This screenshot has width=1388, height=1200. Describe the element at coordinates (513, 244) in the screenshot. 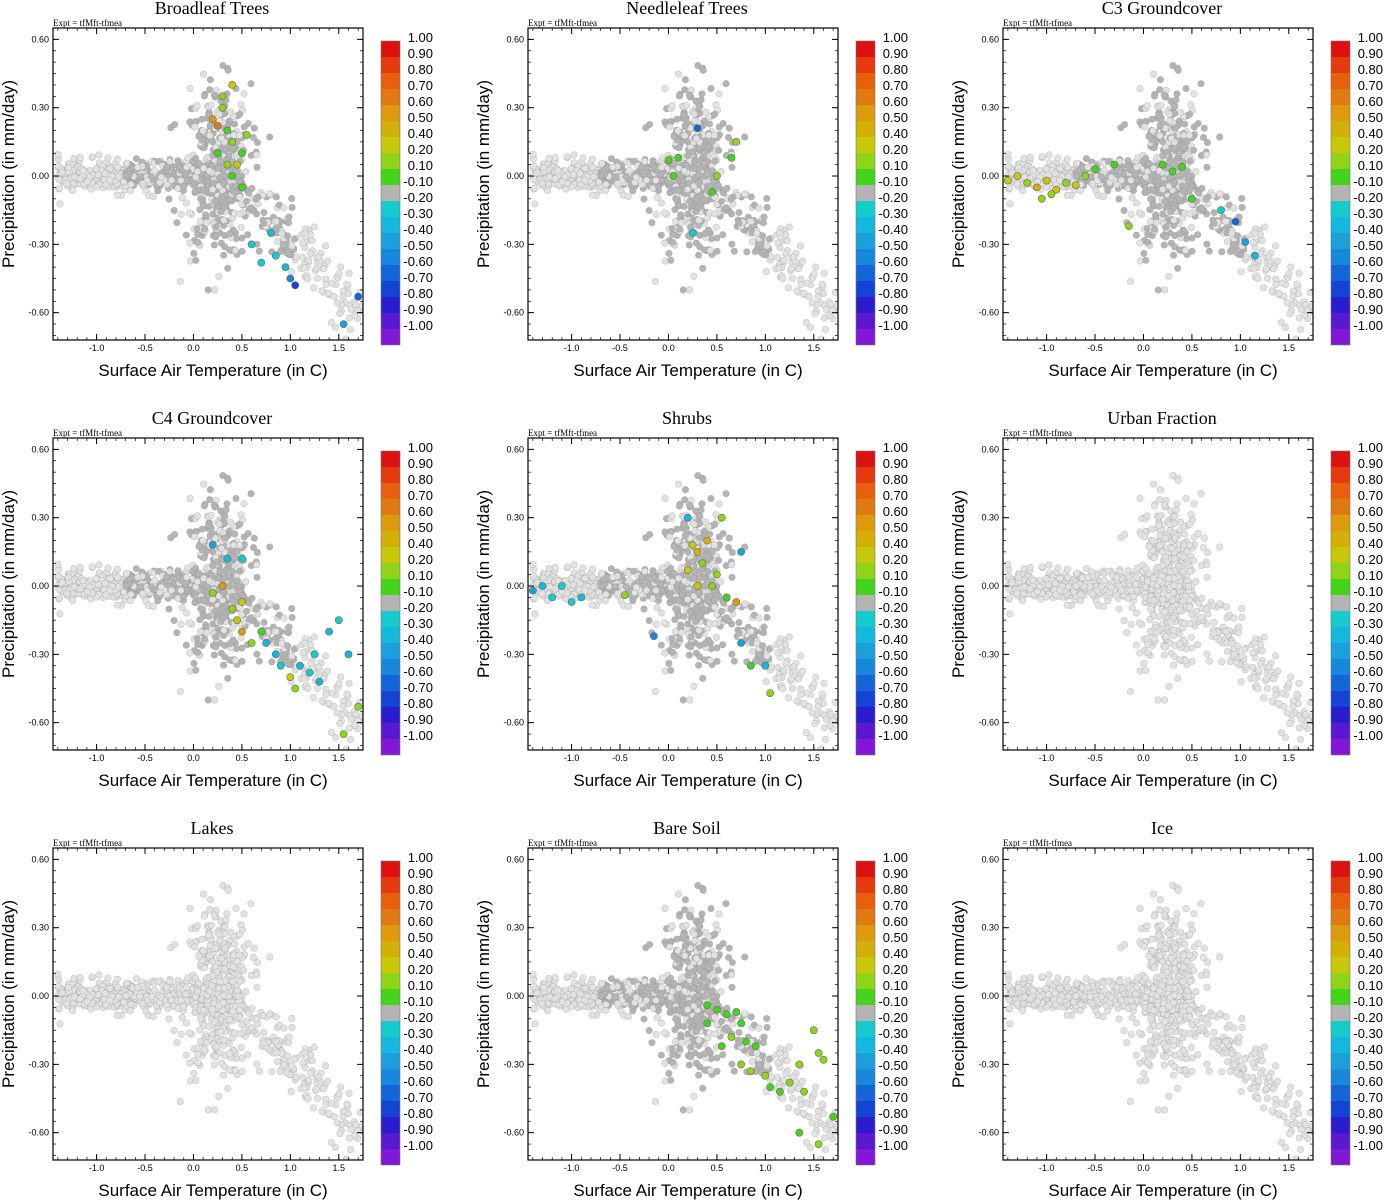

I see `y-tick-label: -0.30` at that location.